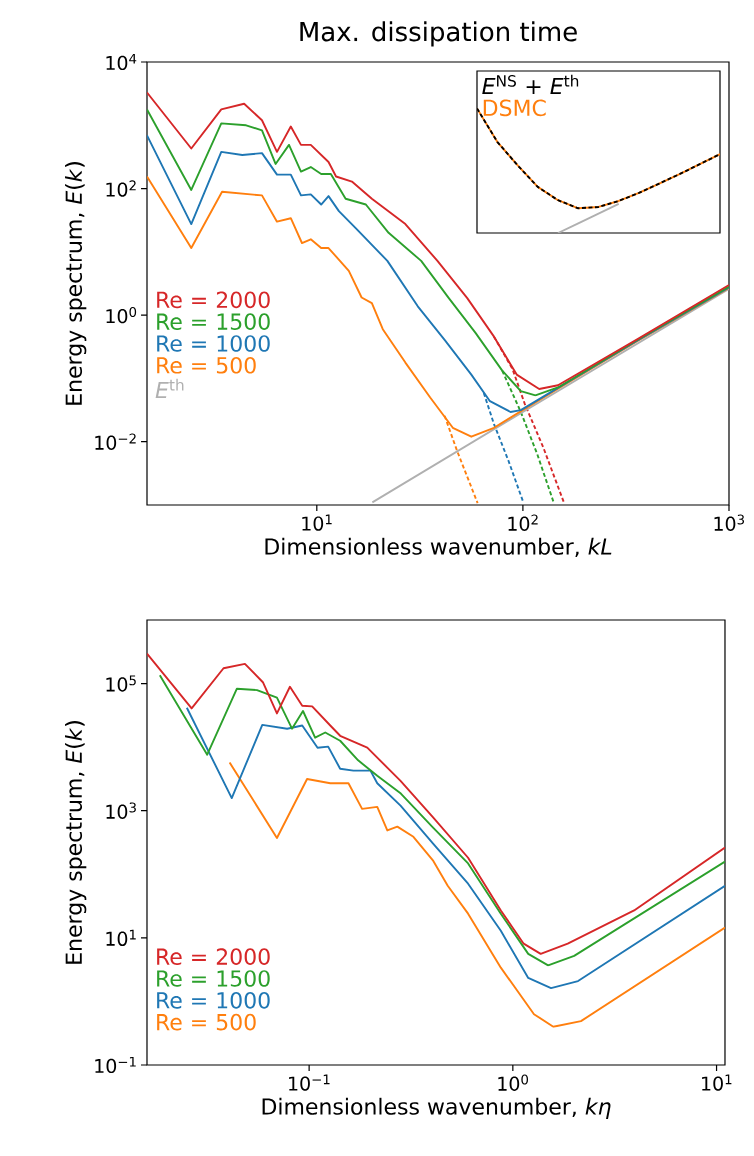  I want to click on x-tick-label: 10$^{0}$, so click(513, 1082).